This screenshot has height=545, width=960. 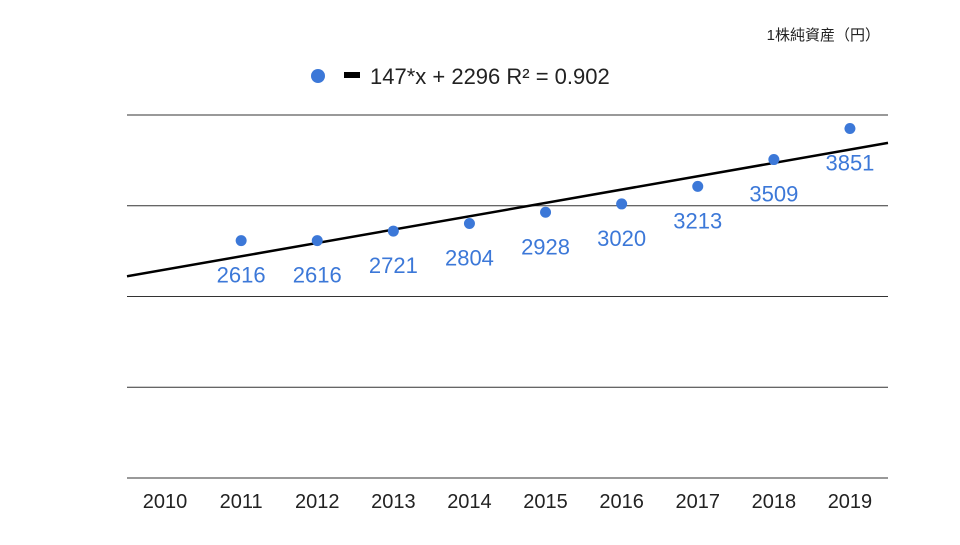 What do you see at coordinates (546, 212) in the screenshot?
I see `data-point-2015` at bounding box center [546, 212].